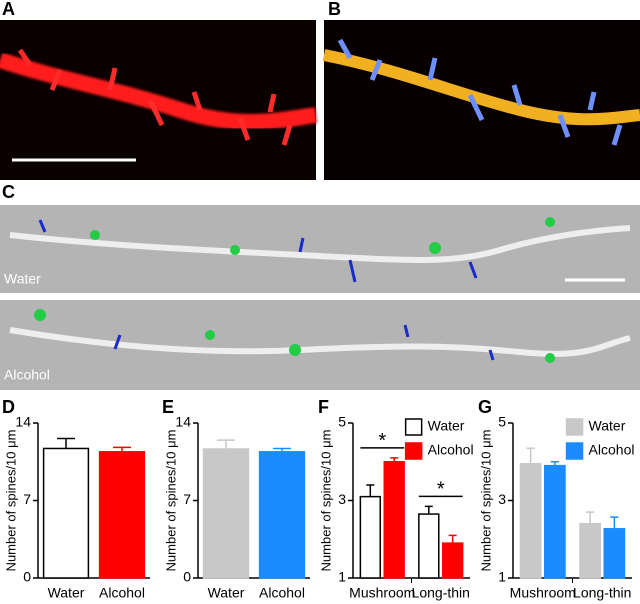  Describe the element at coordinates (168, 407) in the screenshot. I see `panel-label: E` at that location.